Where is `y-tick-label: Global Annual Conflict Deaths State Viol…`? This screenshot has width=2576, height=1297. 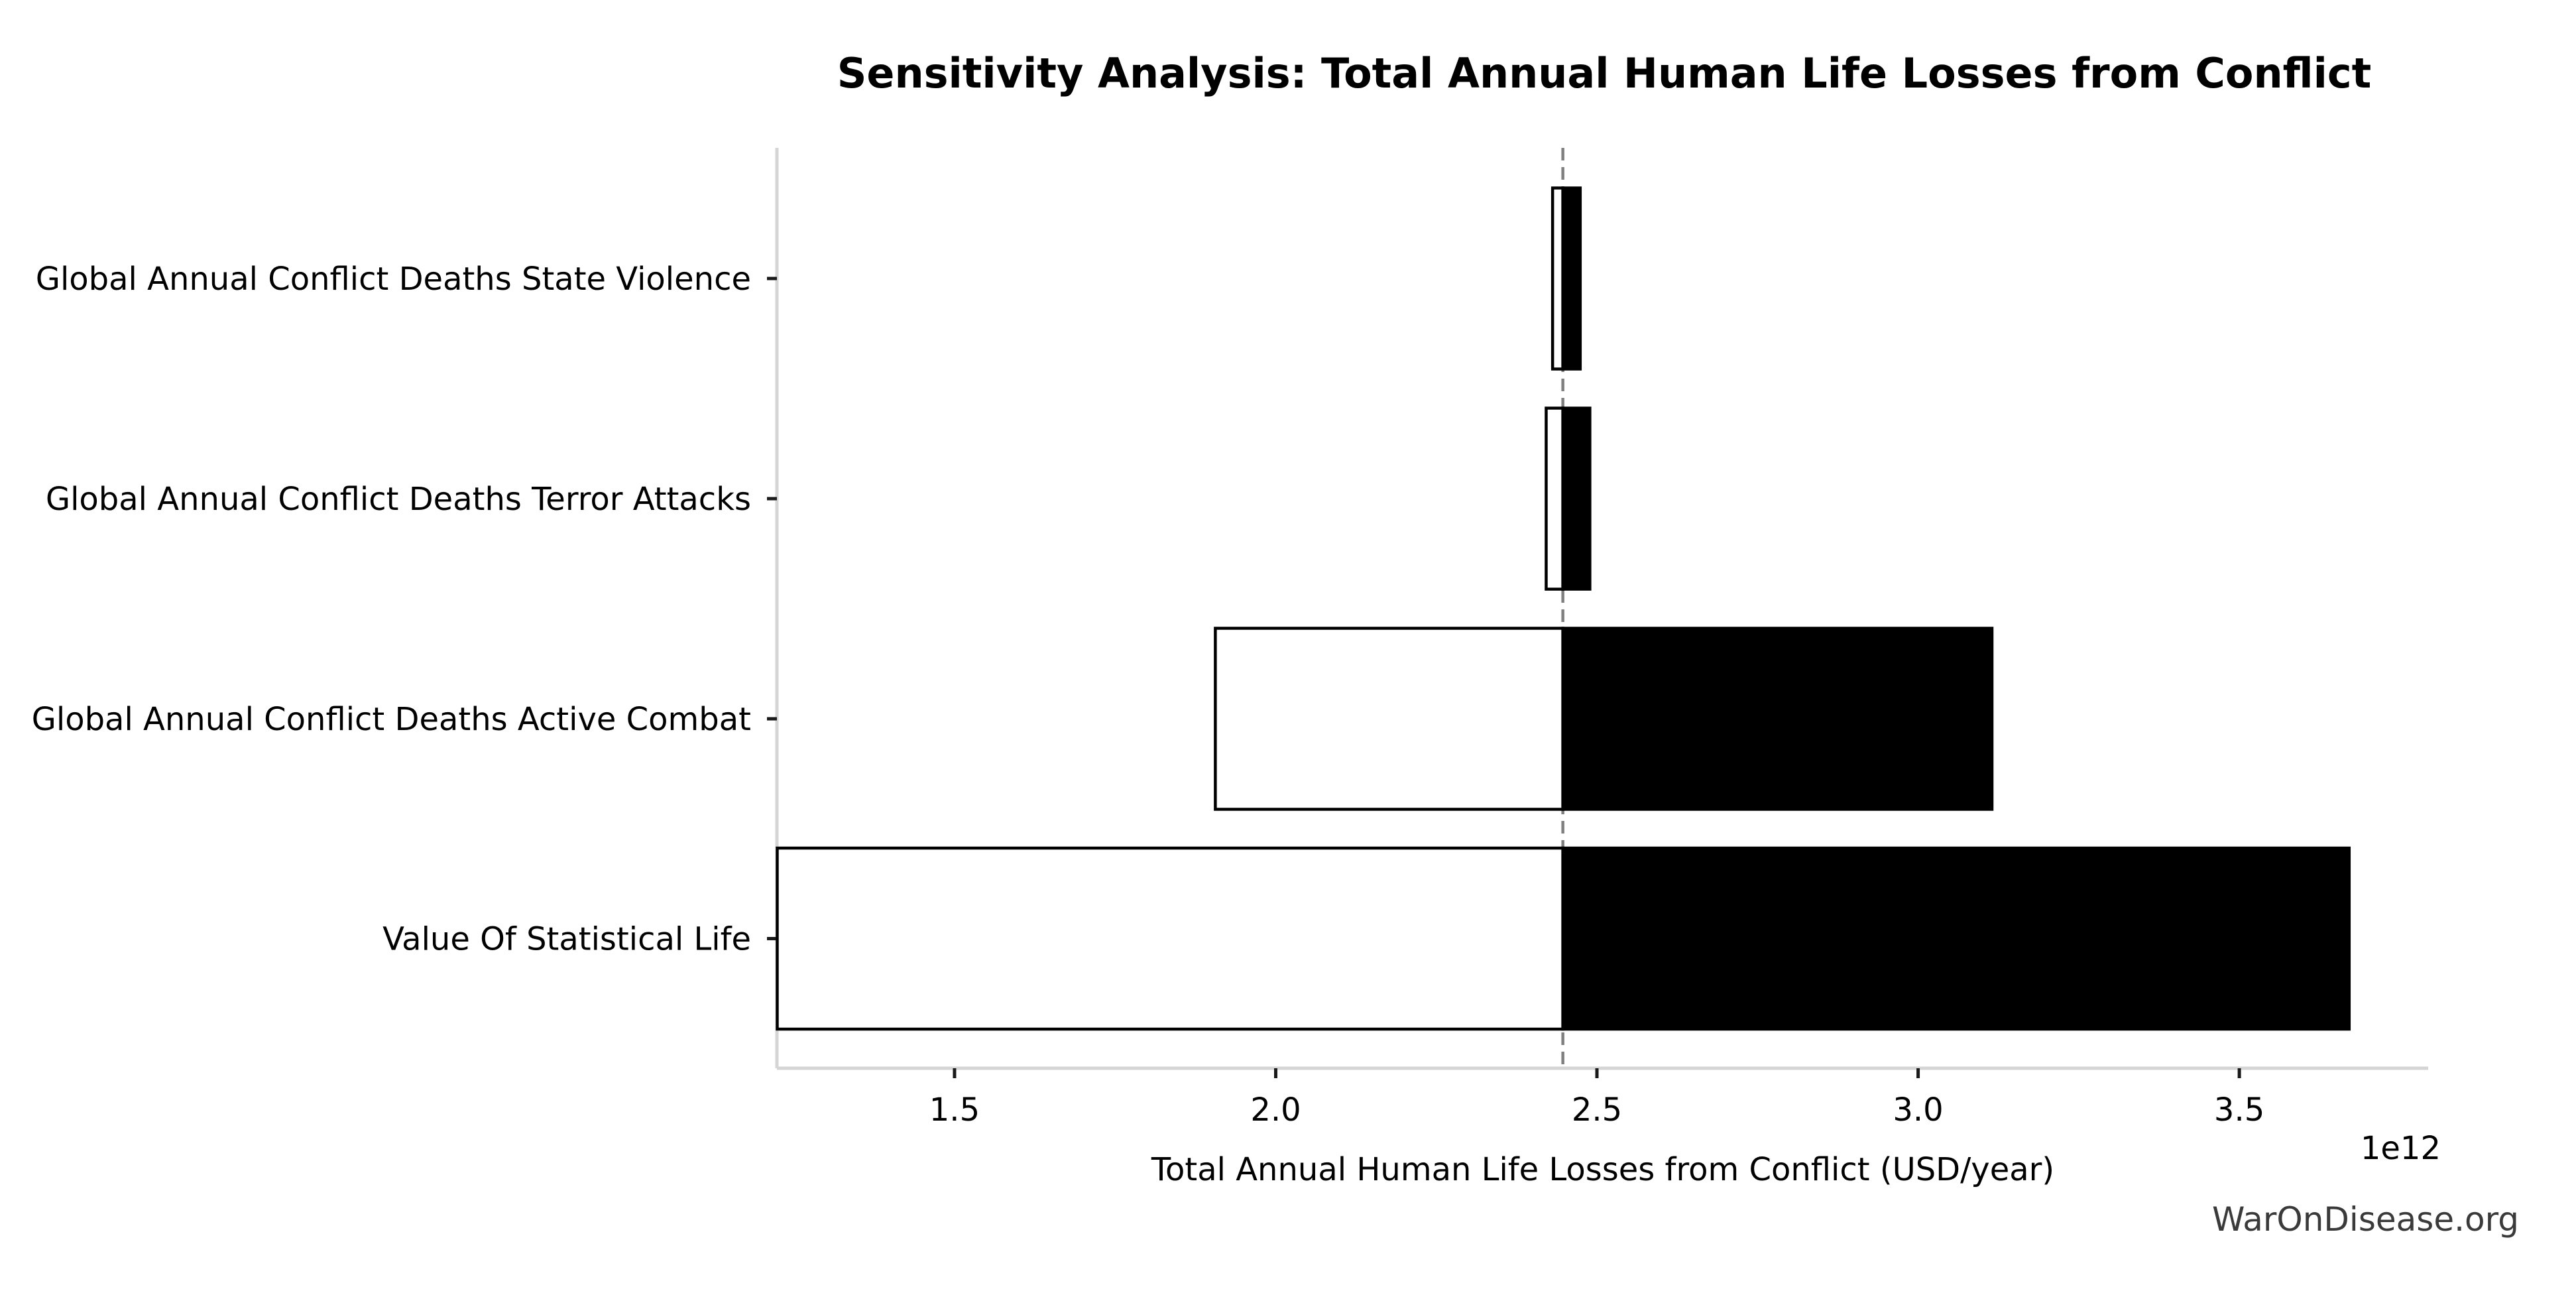 y-tick-label: Global Annual Conflict Deaths State Viol… is located at coordinates (394, 279).